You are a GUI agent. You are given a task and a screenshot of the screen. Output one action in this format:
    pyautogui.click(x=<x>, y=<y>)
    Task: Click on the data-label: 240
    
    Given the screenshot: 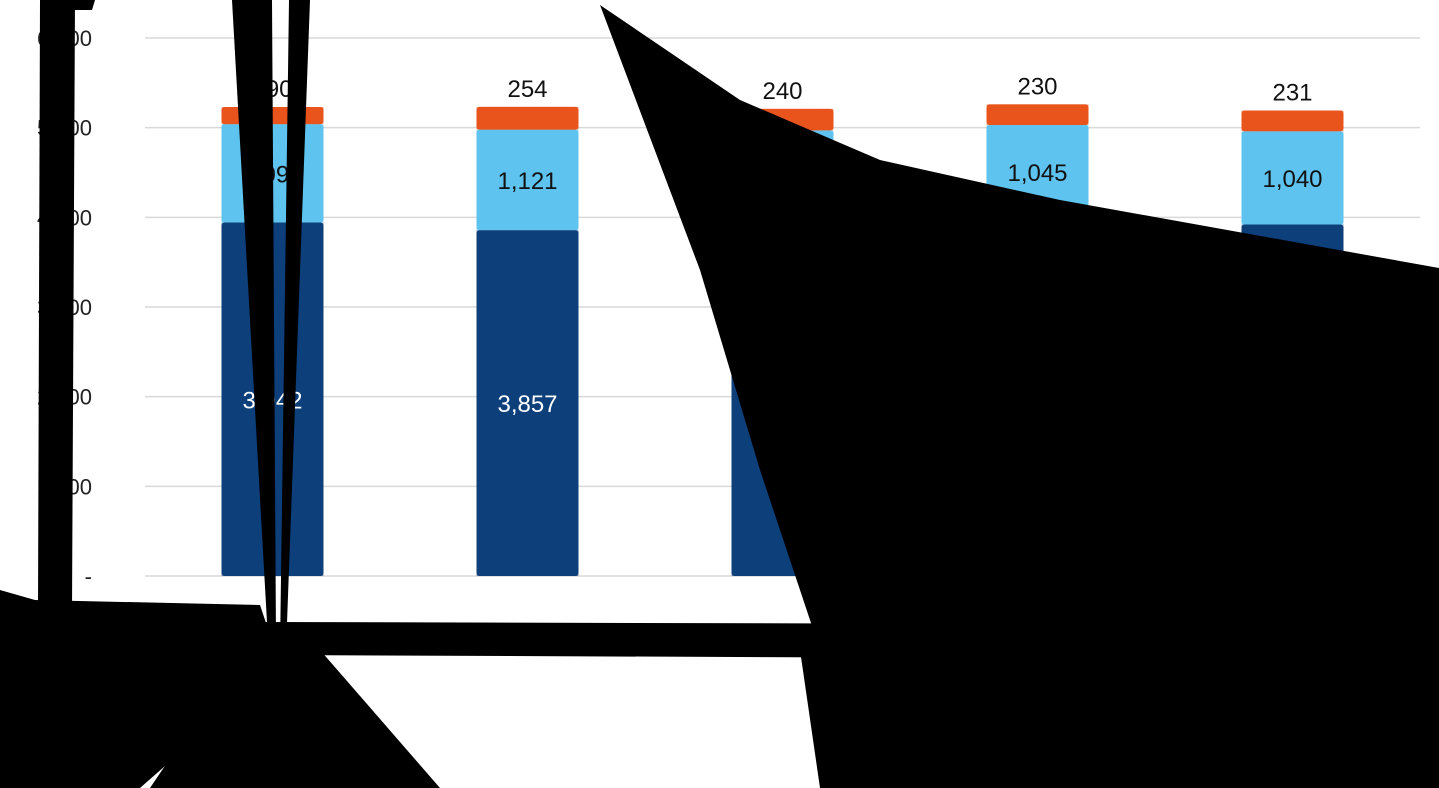 What is the action you would take?
    pyautogui.click(x=782, y=91)
    